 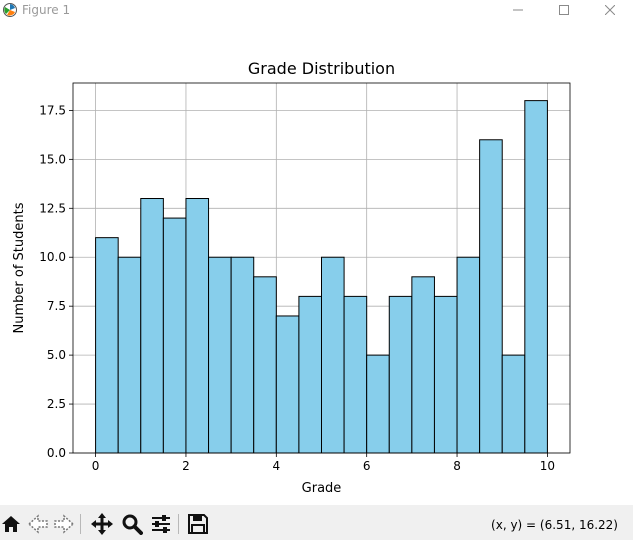 I want to click on maximize-button, so click(x=564, y=10).